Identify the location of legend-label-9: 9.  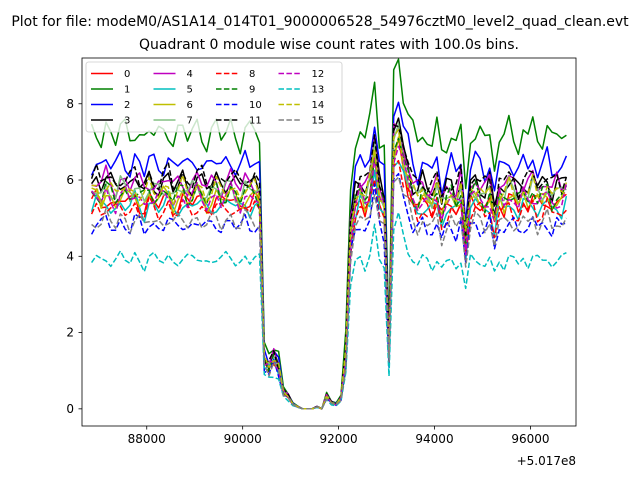
(252, 90).